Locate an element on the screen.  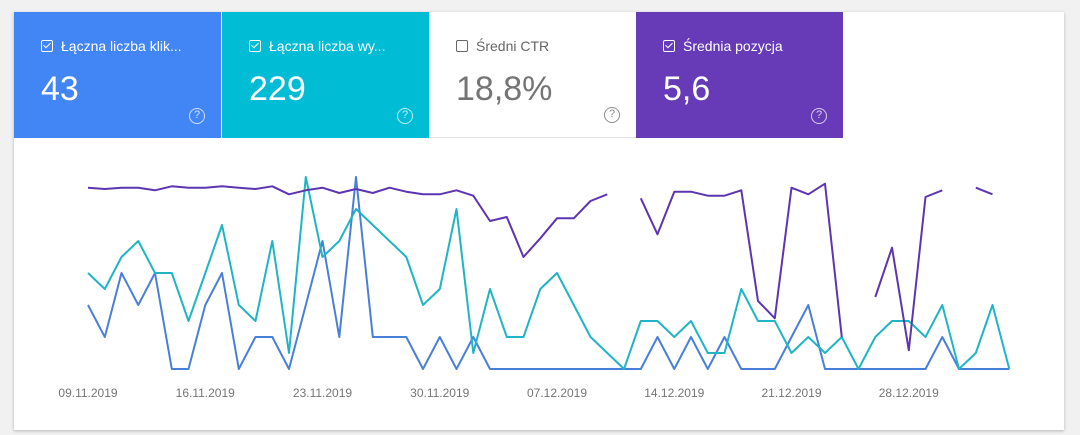
metric-value: 5,6 is located at coordinates (687, 89).